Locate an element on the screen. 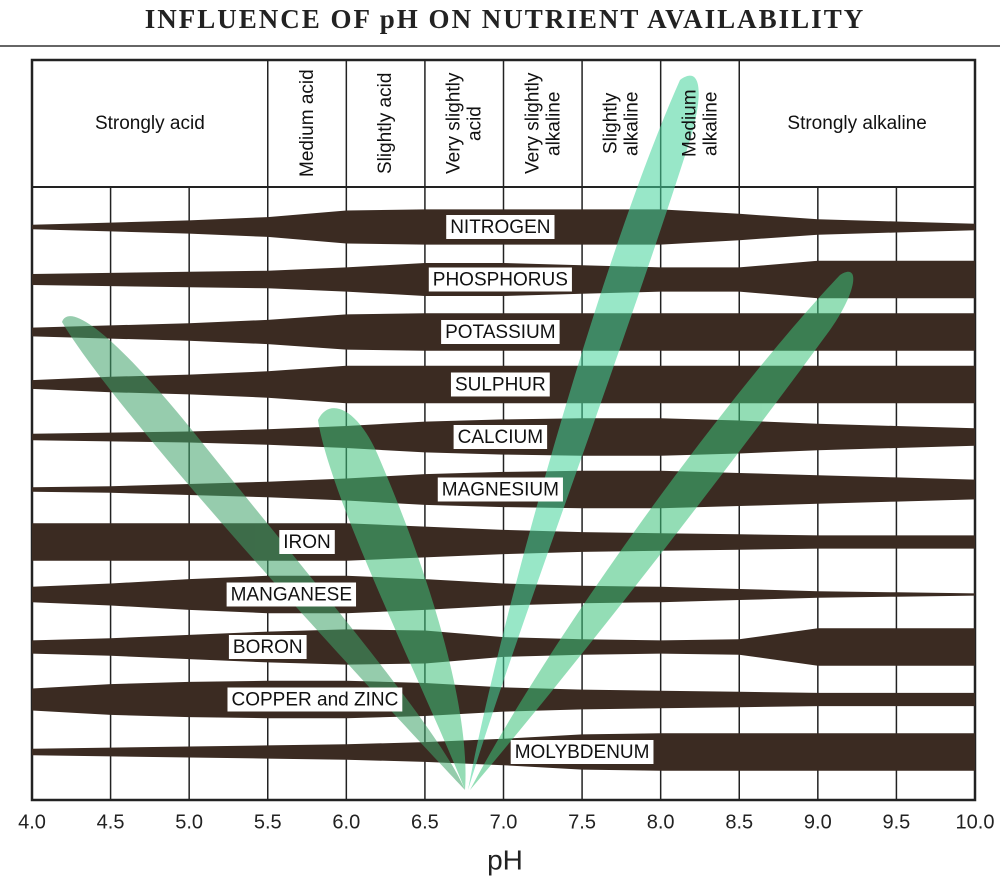  nutrient-label: COPPER and ZINC is located at coordinates (314, 700).